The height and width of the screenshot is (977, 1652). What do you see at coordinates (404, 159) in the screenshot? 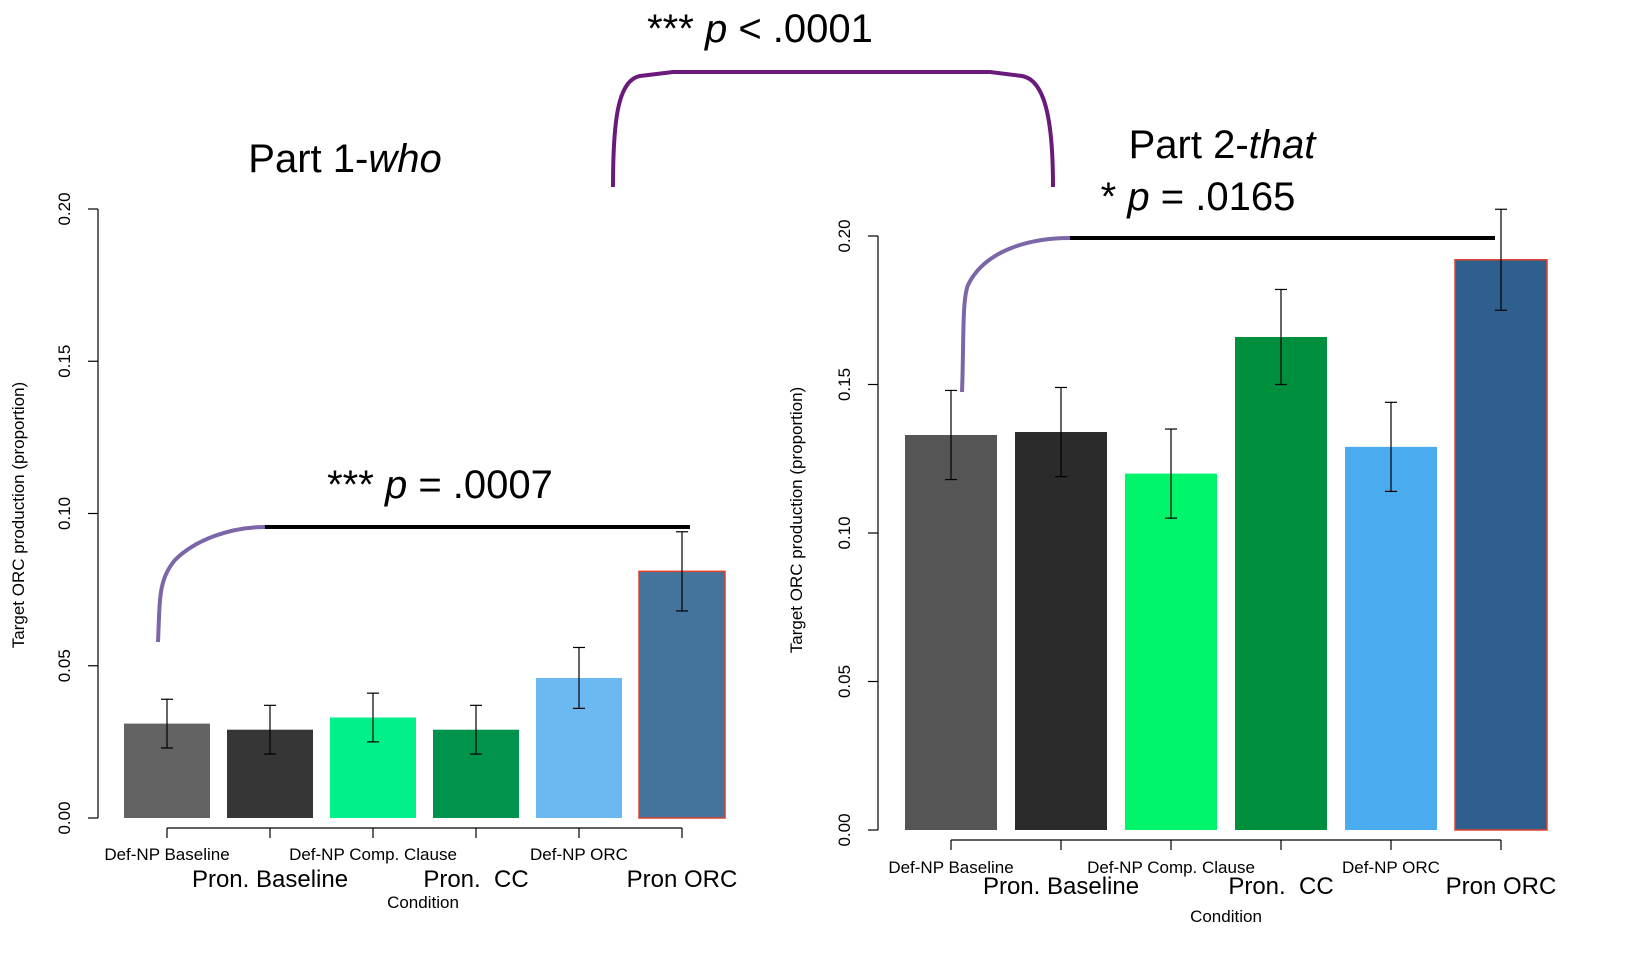
I see `title-italic: who` at bounding box center [404, 159].